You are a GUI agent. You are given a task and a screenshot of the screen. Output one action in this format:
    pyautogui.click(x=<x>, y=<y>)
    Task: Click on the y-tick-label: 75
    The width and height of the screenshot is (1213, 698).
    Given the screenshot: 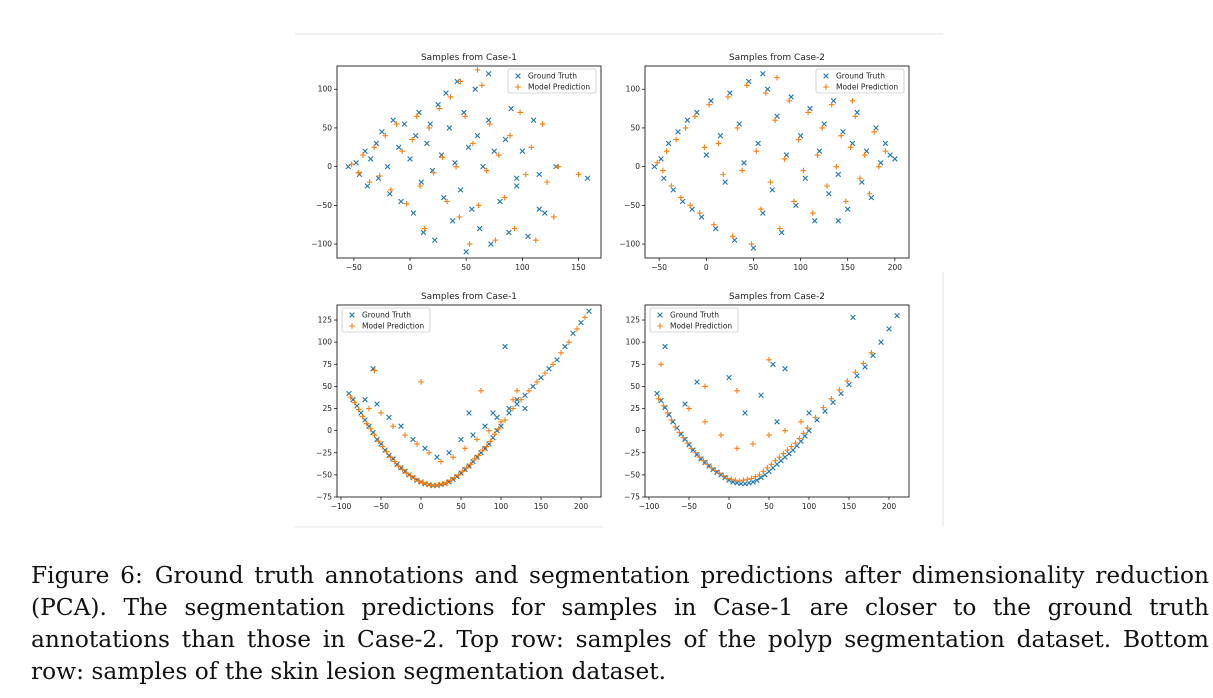 What is the action you would take?
    pyautogui.click(x=327, y=364)
    